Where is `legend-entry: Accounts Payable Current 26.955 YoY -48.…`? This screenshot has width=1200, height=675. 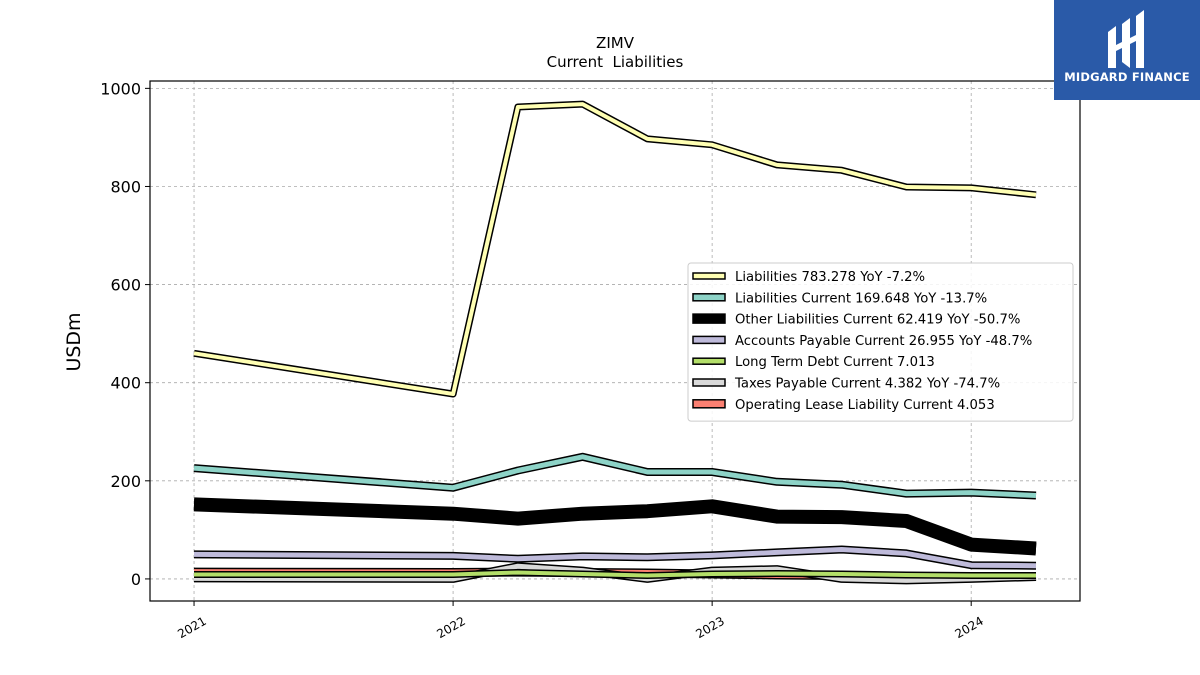
legend-entry: Accounts Payable Current 26.955 YoY -48.… is located at coordinates (883, 341).